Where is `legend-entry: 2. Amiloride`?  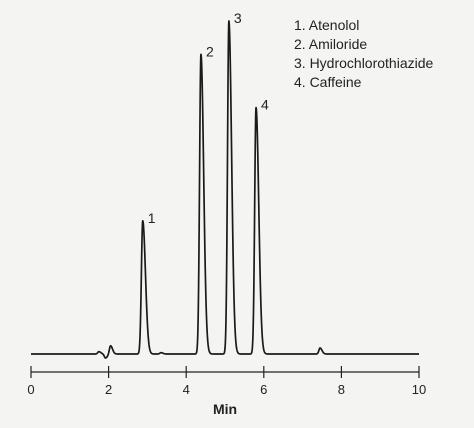
legend-entry: 2. Amiloride is located at coordinates (330, 44).